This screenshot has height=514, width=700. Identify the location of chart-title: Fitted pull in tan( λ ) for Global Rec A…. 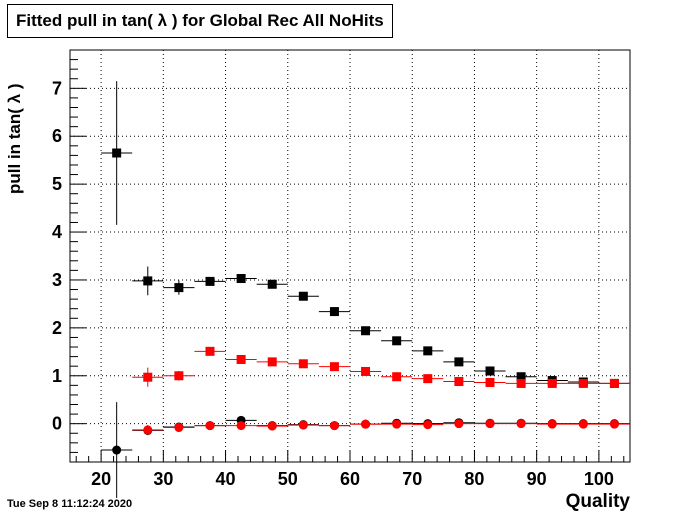
(200, 21).